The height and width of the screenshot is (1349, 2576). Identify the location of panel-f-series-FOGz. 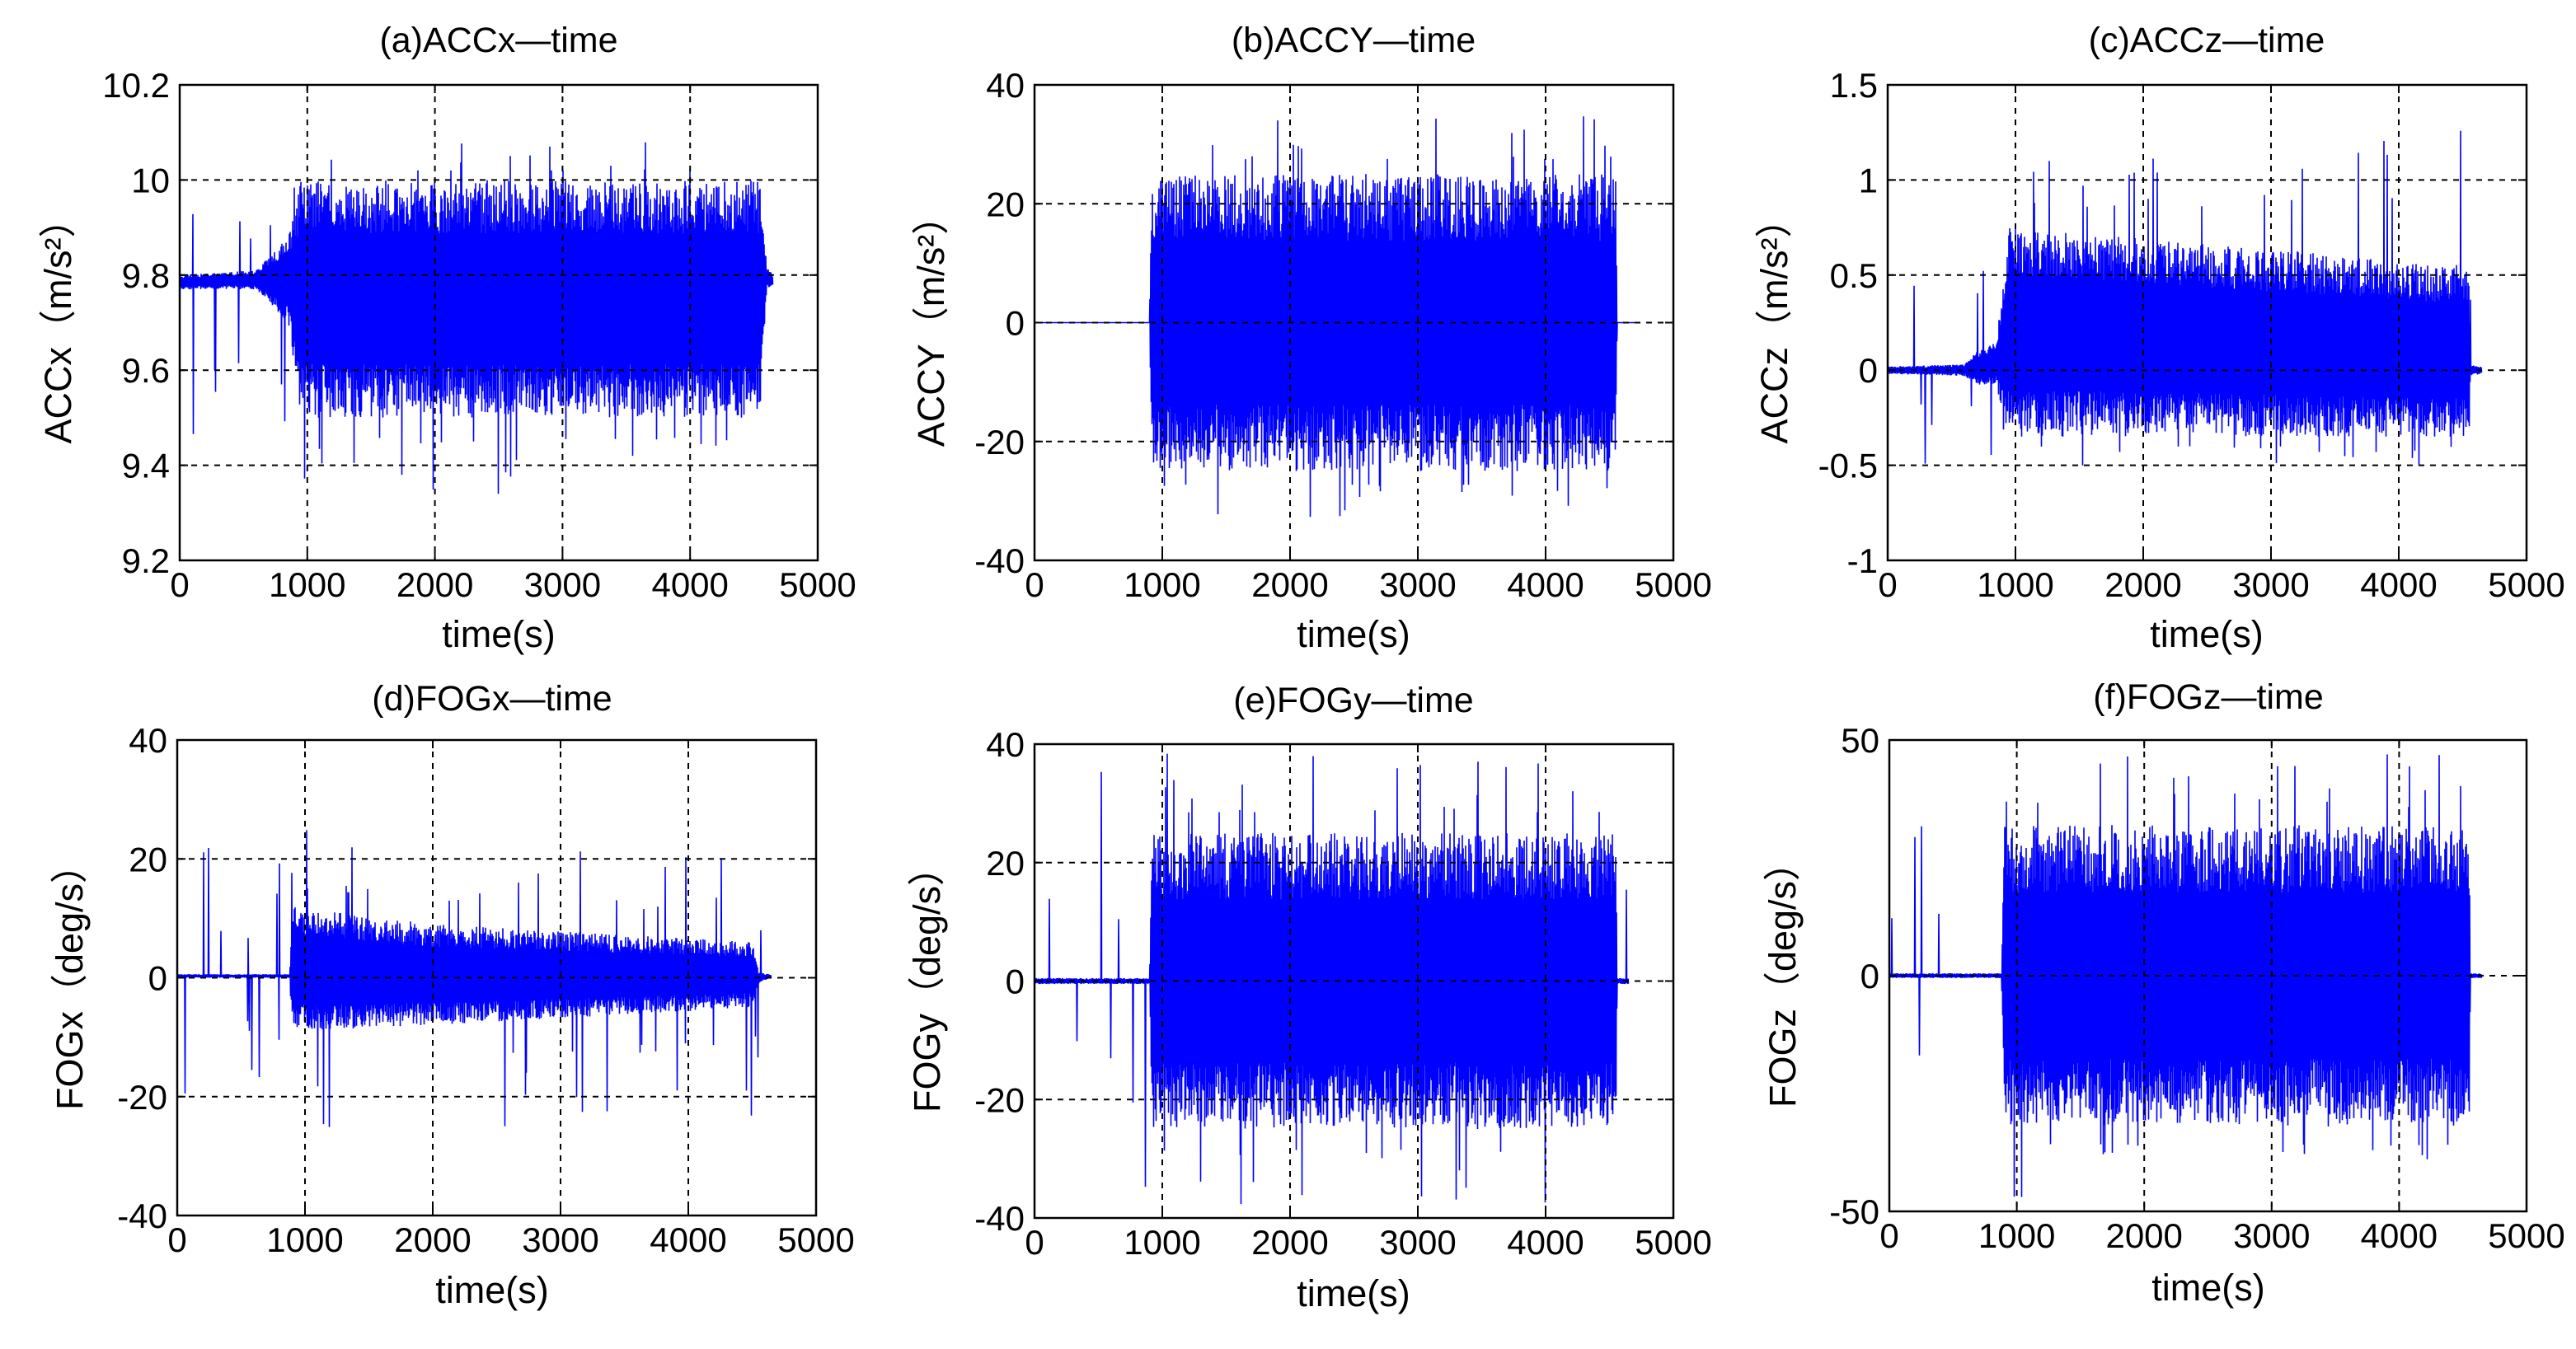
(2186, 975).